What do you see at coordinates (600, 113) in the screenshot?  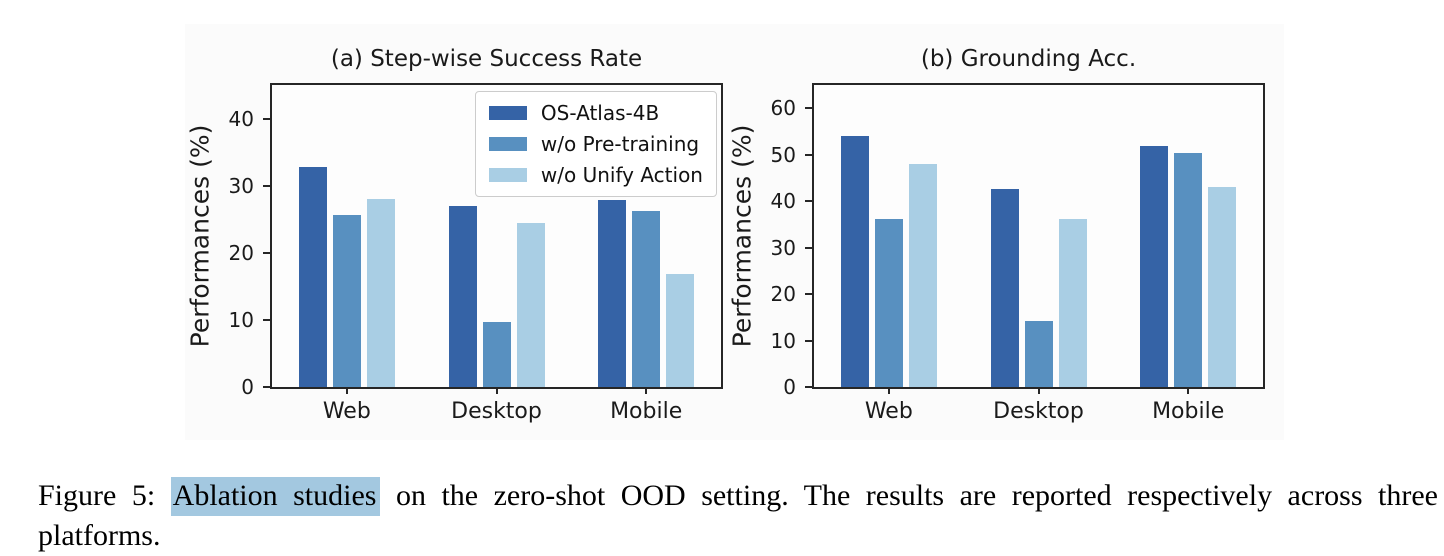 I see `legend-label: OS-Atlas-4B` at bounding box center [600, 113].